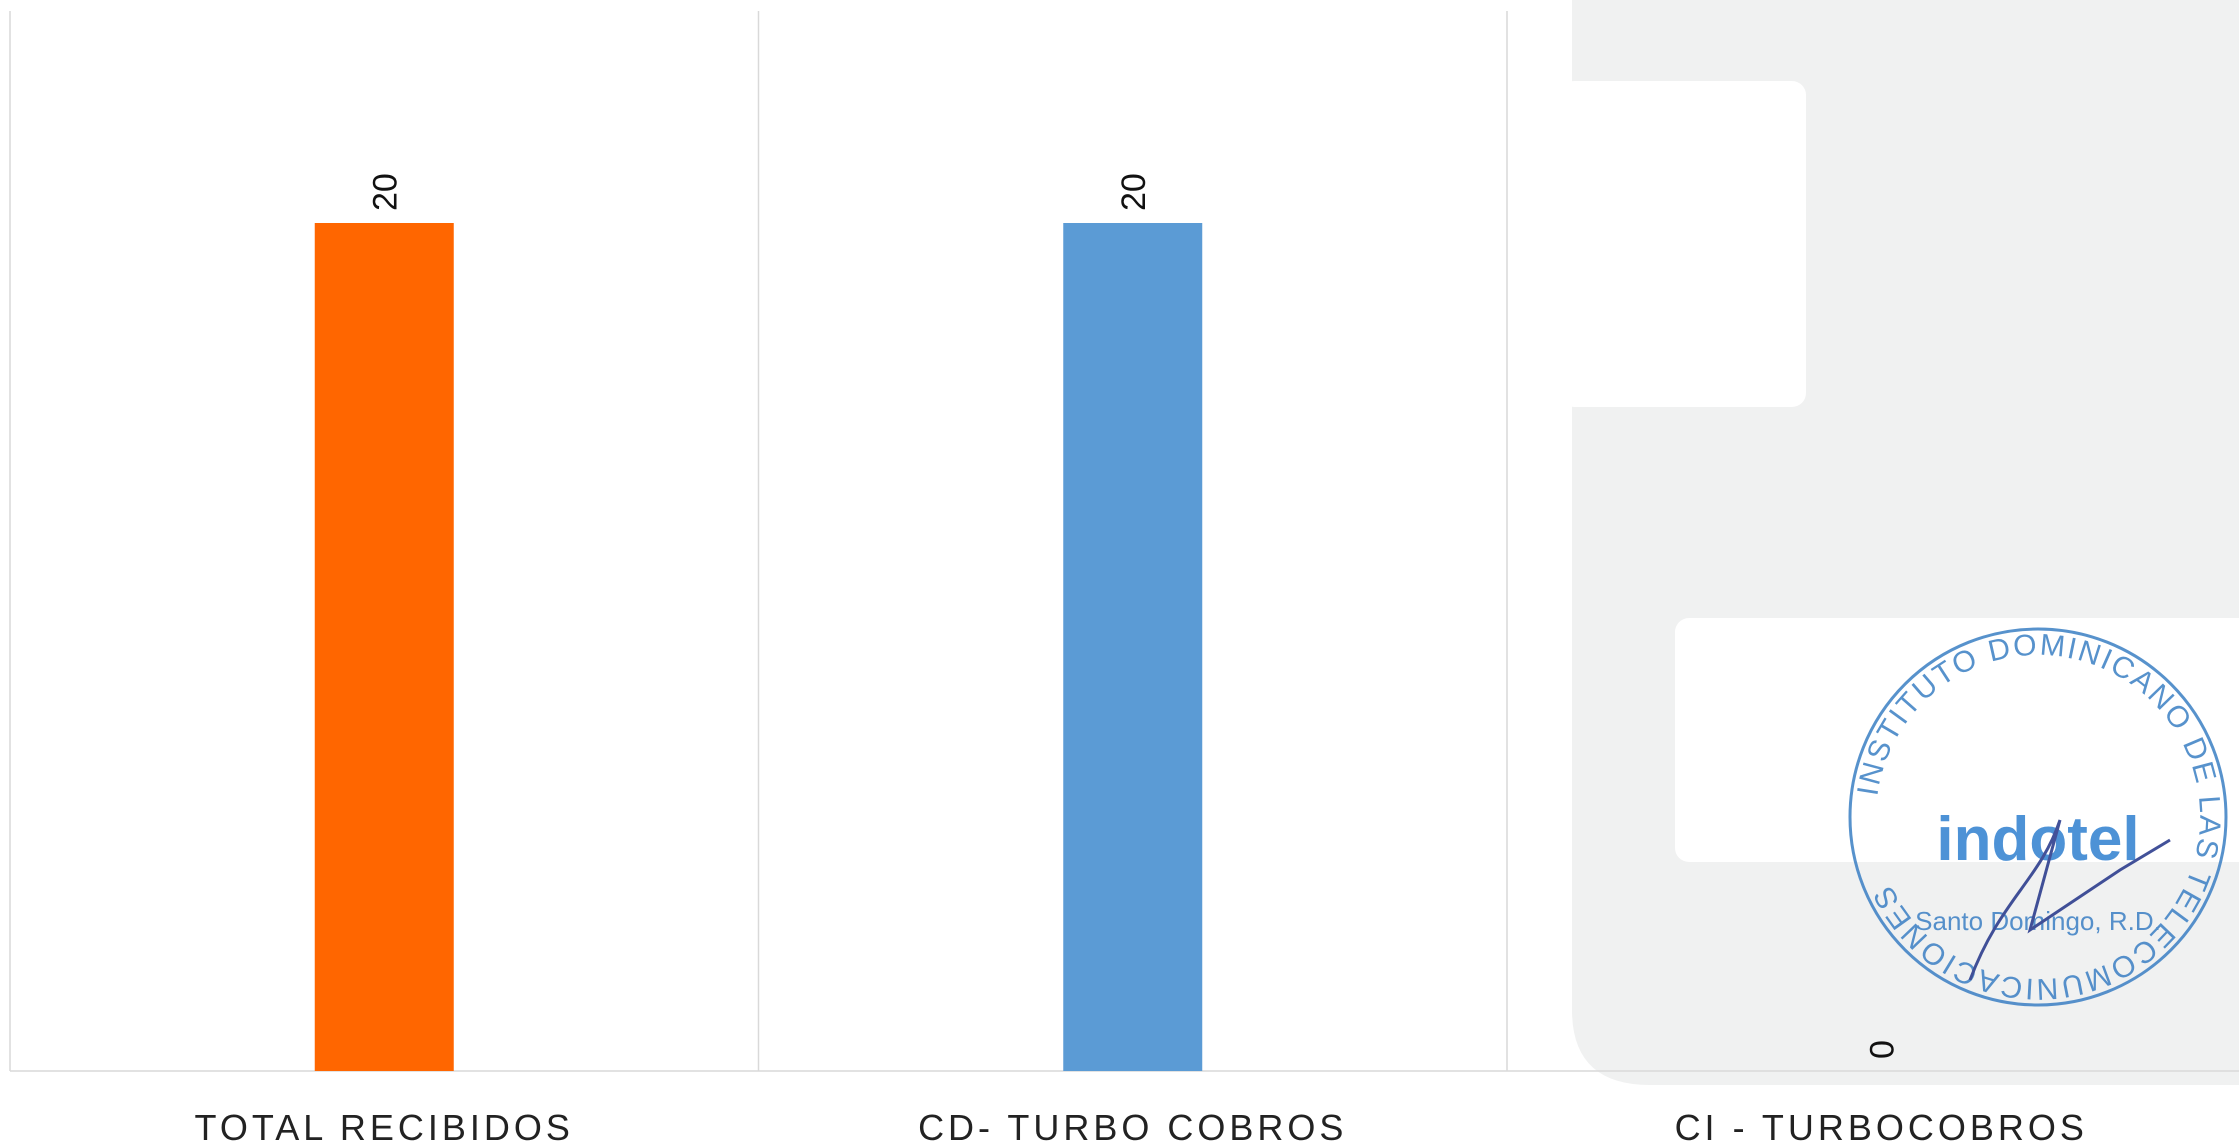 This screenshot has width=2239, height=1145. I want to click on x-tick-label: CD- TURBO COBROS, so click(1132, 1126).